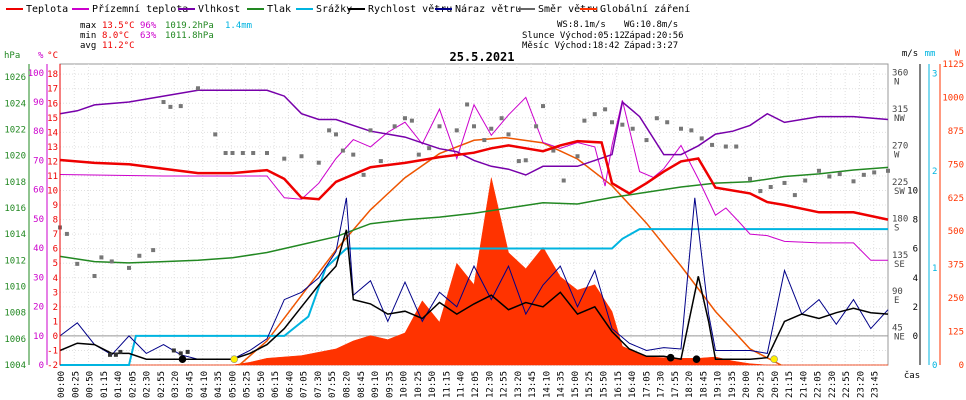 This screenshot has width=966, height=400. I want to click on tick-time: 22:05, so click(819, 384).